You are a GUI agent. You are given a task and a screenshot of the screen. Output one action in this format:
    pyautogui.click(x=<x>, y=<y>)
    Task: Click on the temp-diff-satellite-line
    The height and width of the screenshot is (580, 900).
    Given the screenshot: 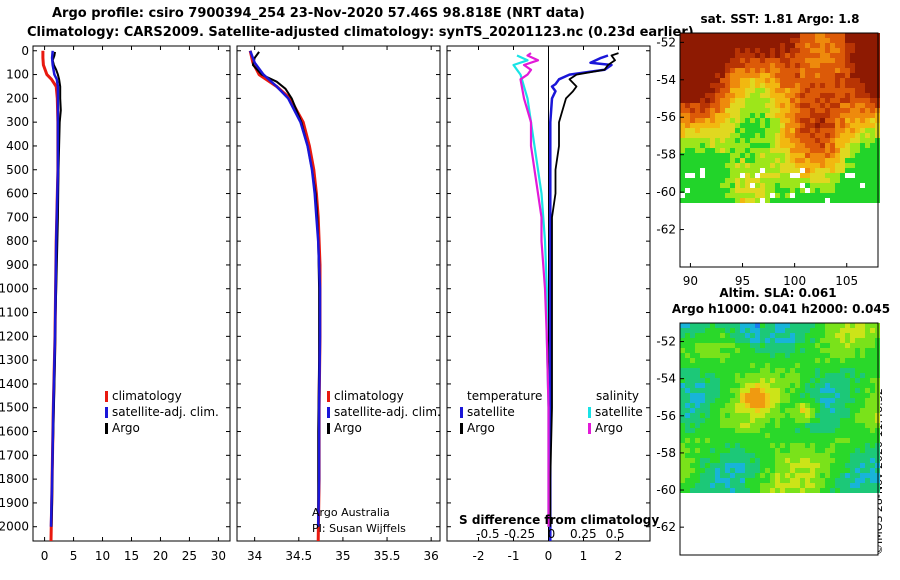 What is the action you would take?
    pyautogui.click(x=581, y=297)
    